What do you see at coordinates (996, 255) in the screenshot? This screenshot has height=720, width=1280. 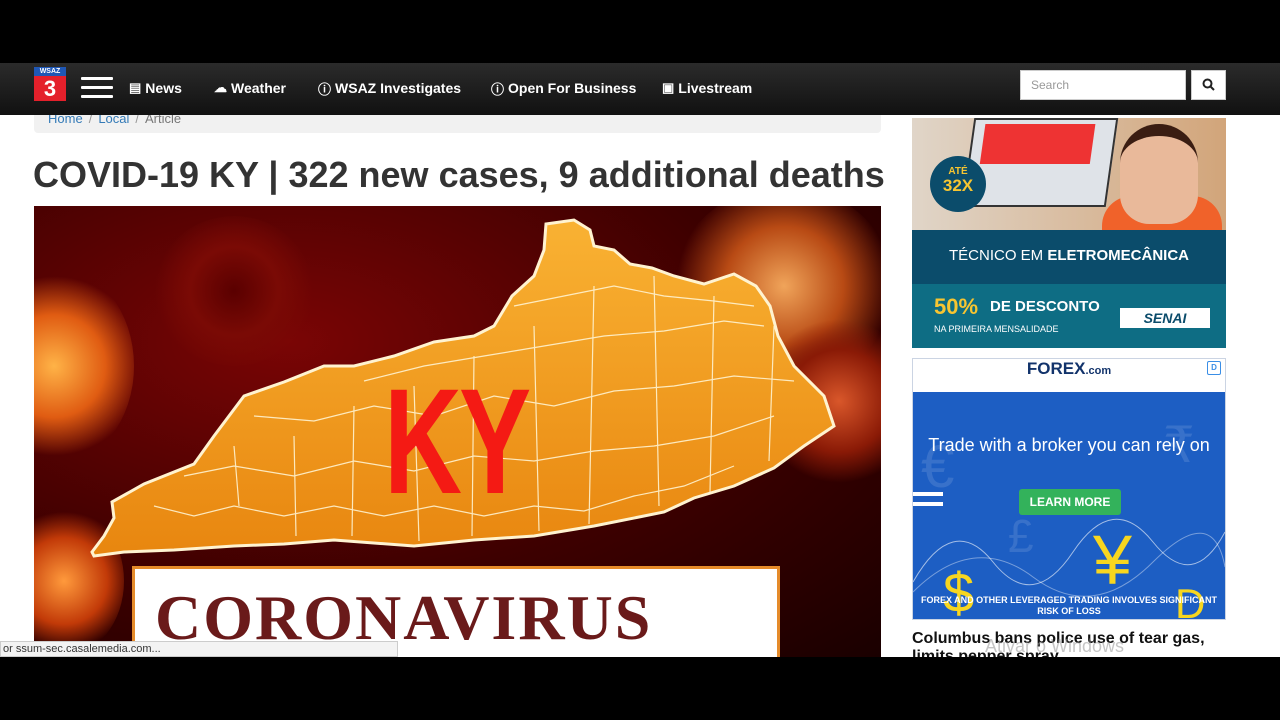 I see `course-prefix: TÉCNICO EM` at bounding box center [996, 255].